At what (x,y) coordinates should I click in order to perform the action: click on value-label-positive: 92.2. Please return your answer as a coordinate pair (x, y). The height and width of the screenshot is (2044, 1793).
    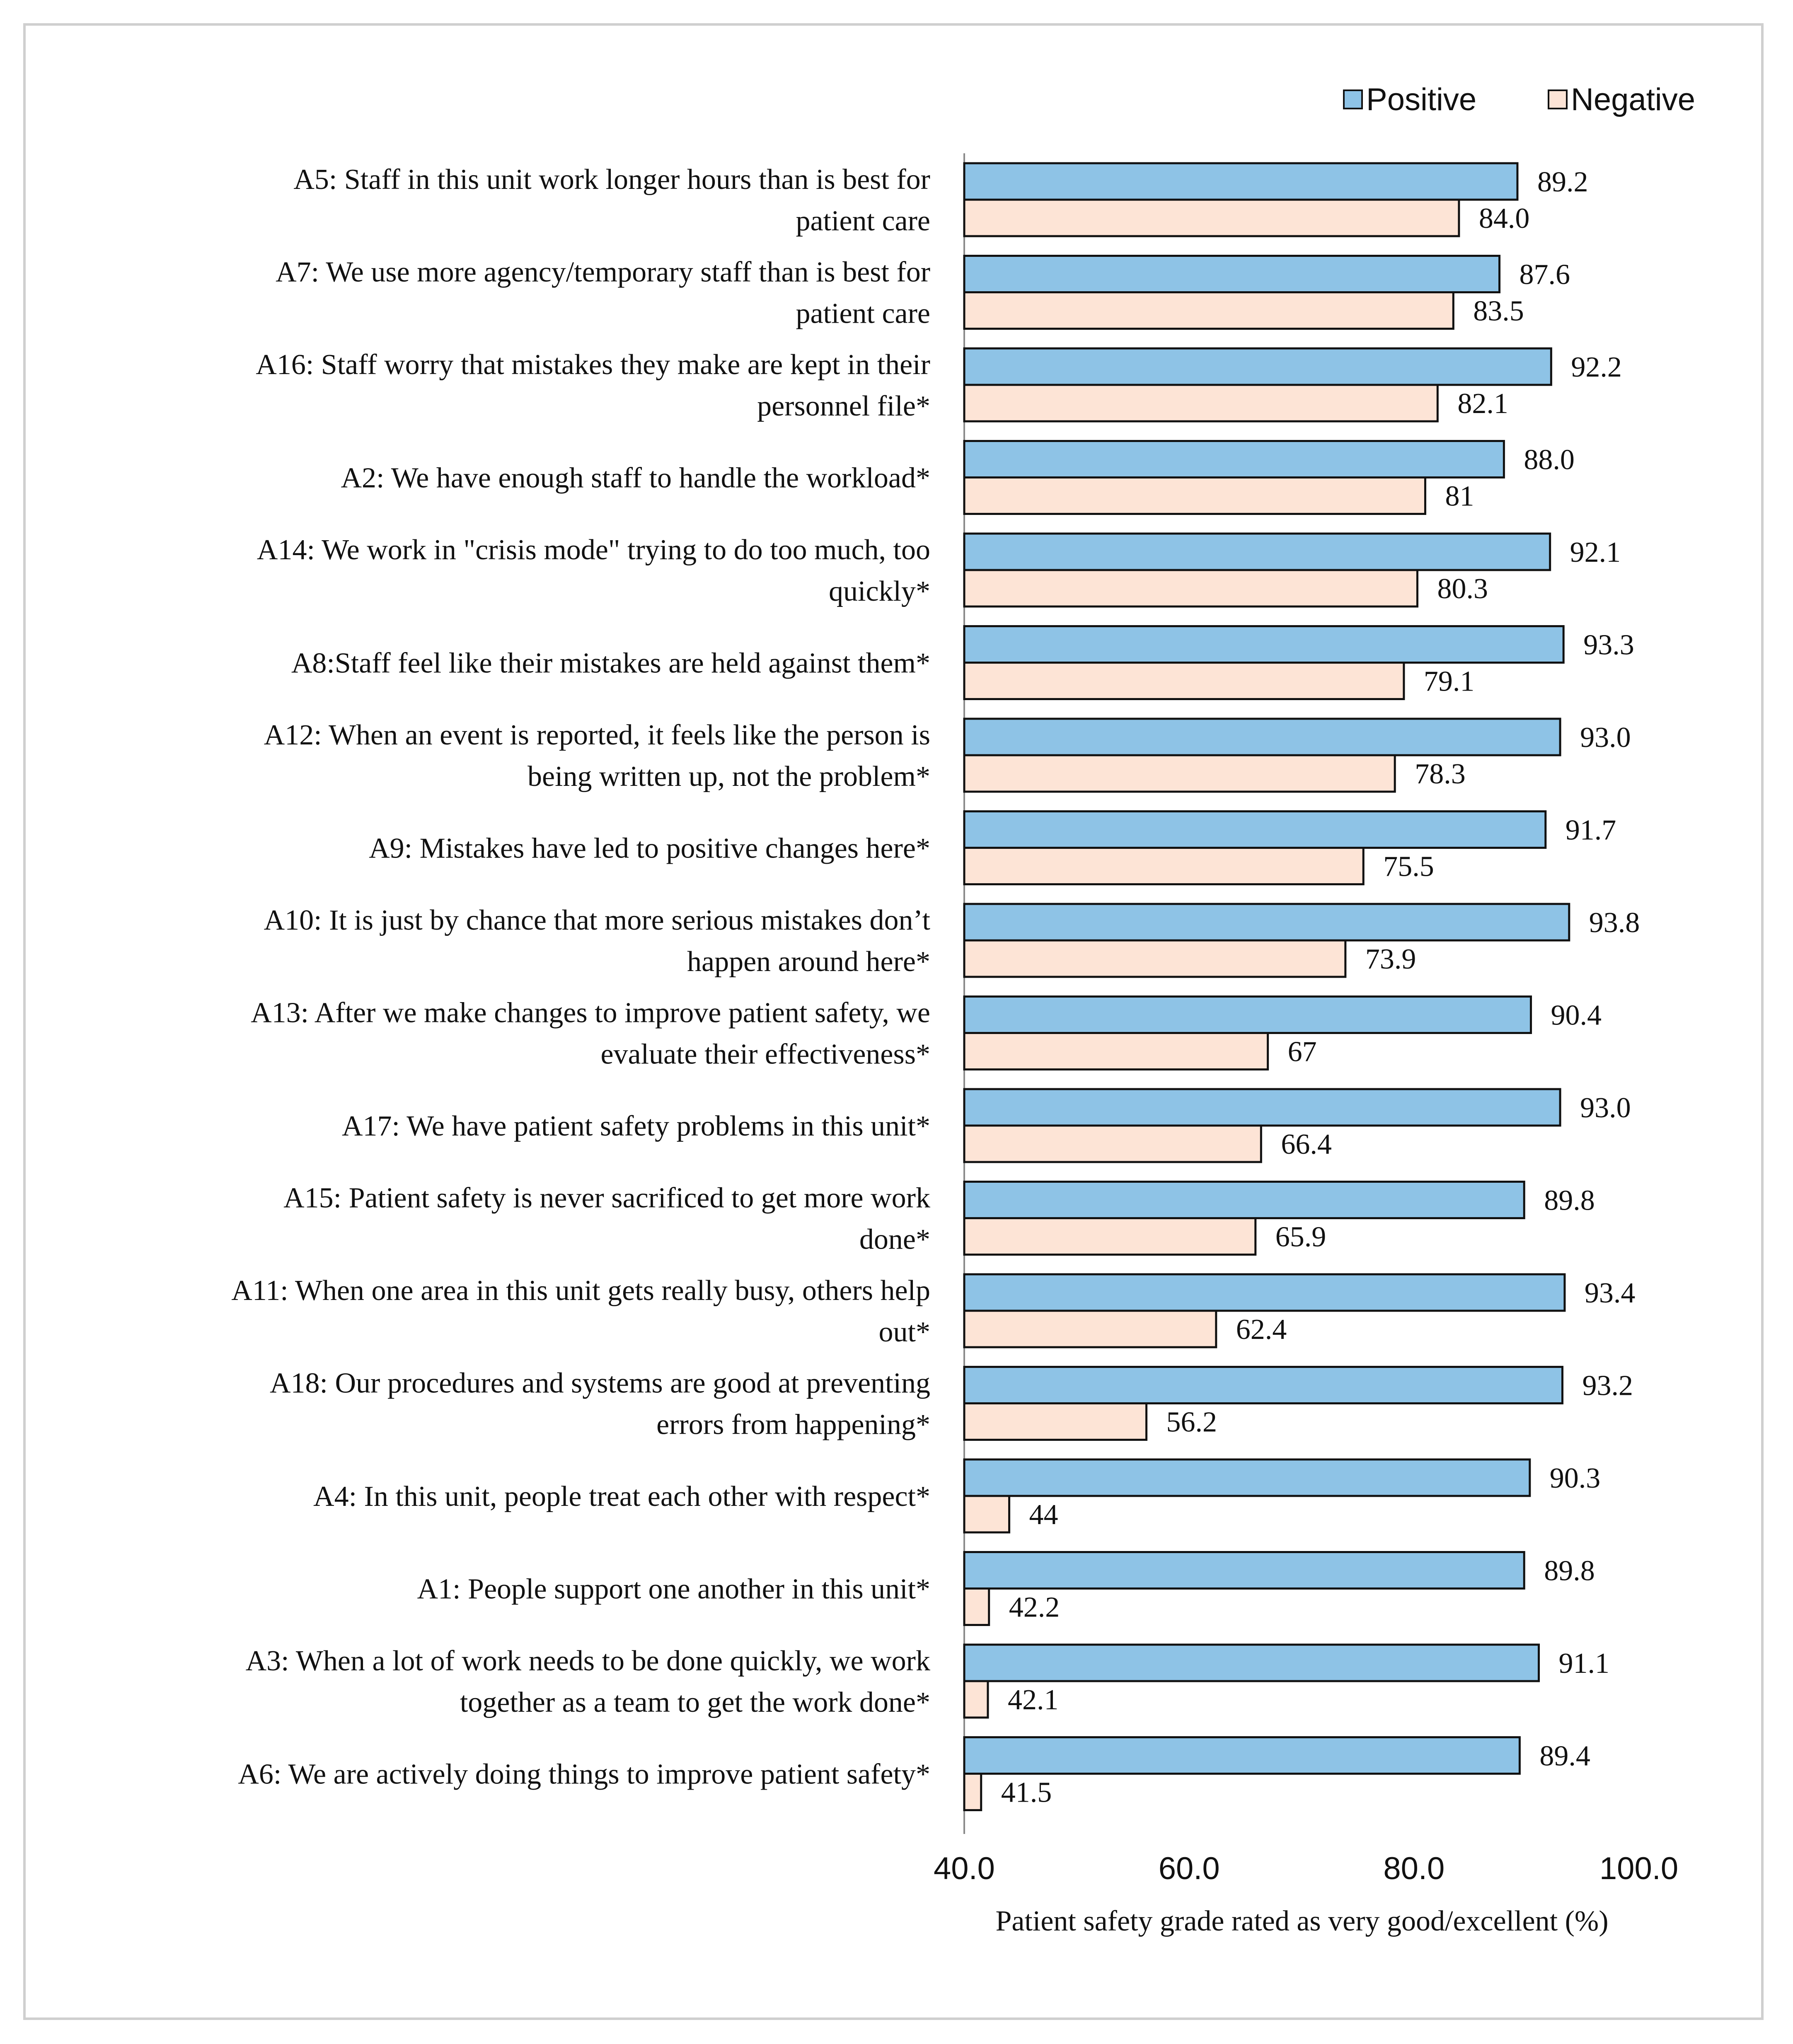
    Looking at the image, I should click on (1596, 367).